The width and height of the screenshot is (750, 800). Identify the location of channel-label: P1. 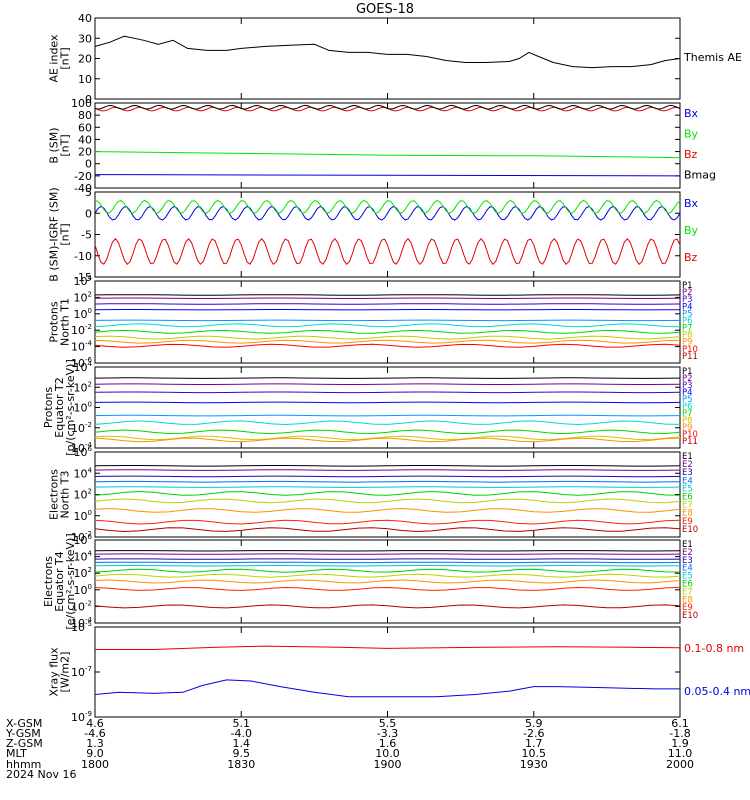
(687, 286).